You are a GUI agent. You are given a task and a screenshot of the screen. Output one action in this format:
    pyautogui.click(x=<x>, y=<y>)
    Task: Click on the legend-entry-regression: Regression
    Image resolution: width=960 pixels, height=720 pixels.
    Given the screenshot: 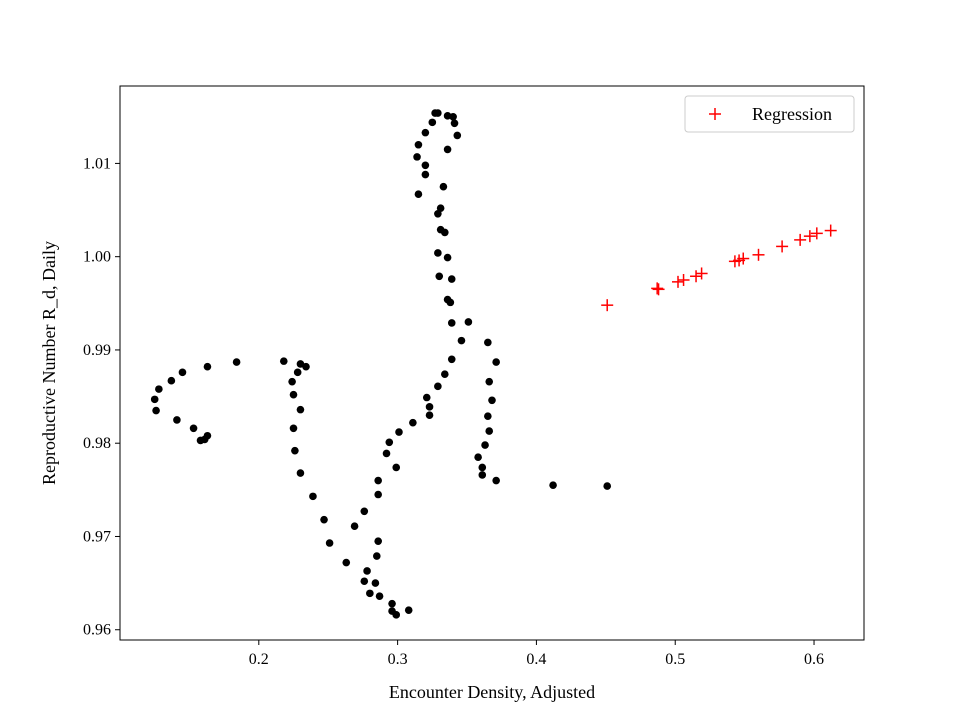 What is the action you would take?
    pyautogui.click(x=792, y=114)
    